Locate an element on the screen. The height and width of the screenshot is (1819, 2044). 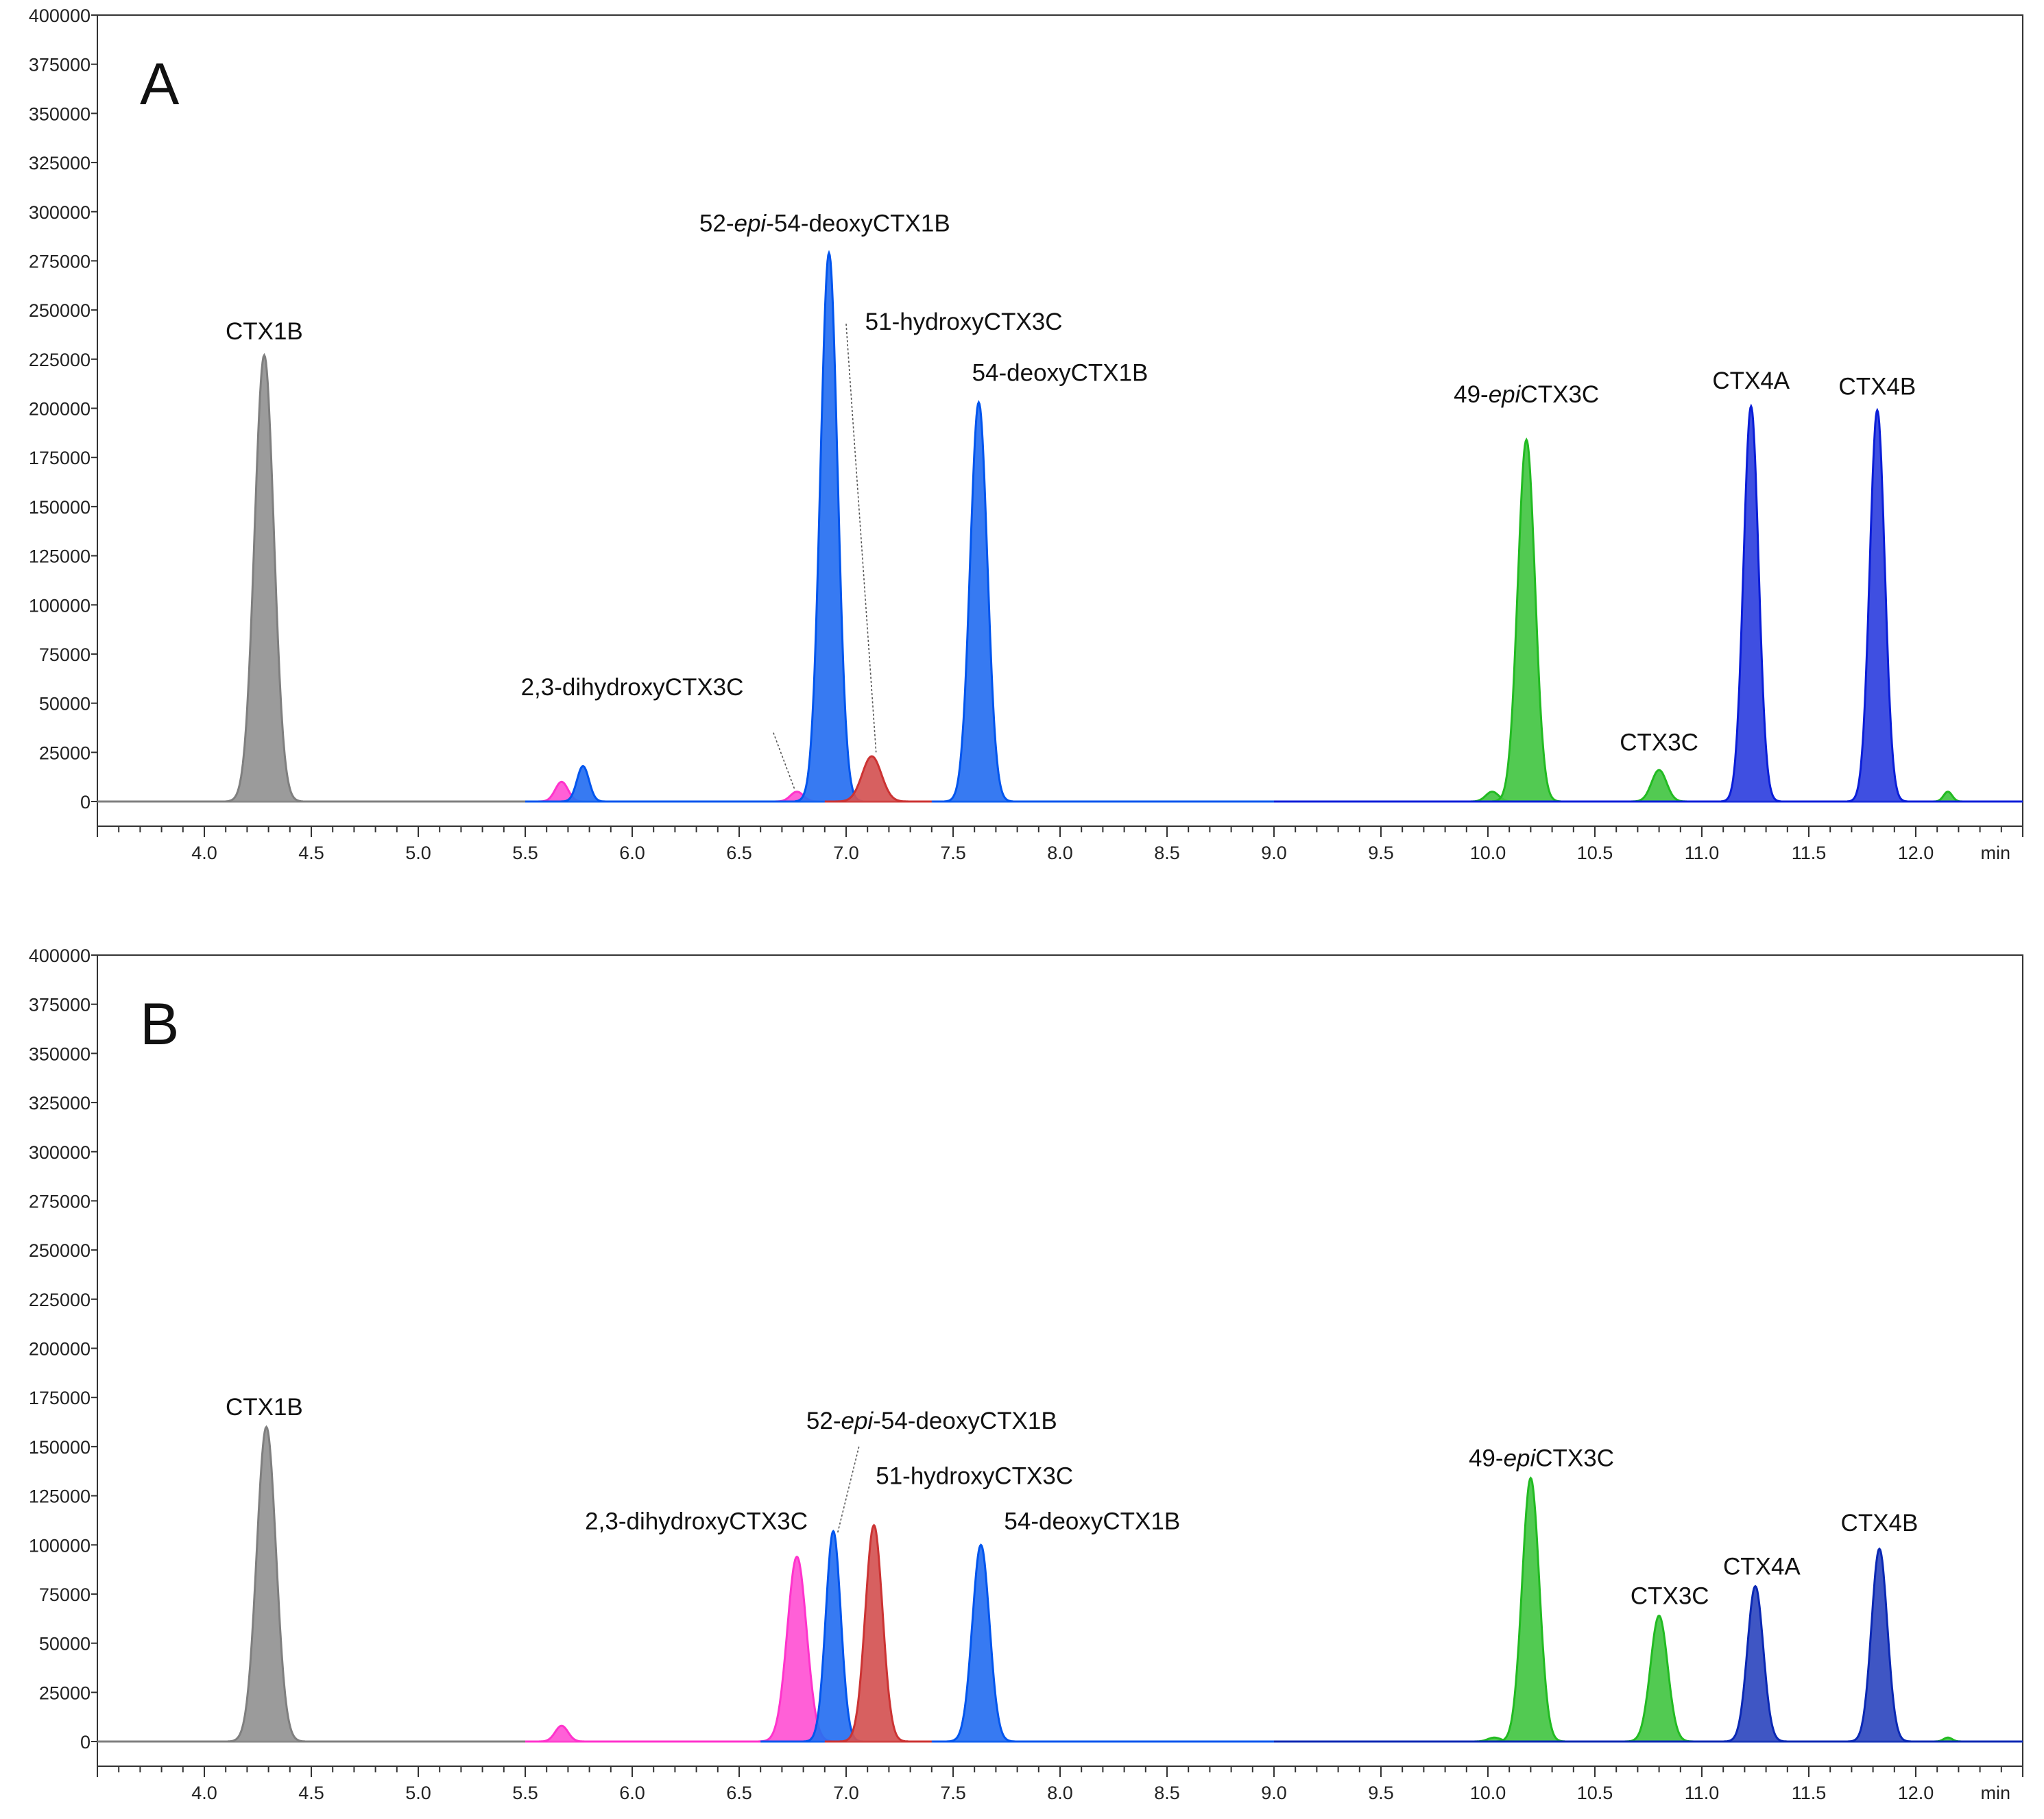
y-tick-label: 400000 is located at coordinates (60, 955).